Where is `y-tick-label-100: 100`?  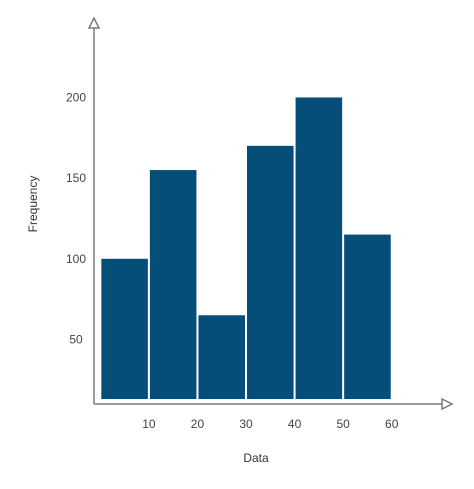
y-tick-label-100: 100 is located at coordinates (76, 259).